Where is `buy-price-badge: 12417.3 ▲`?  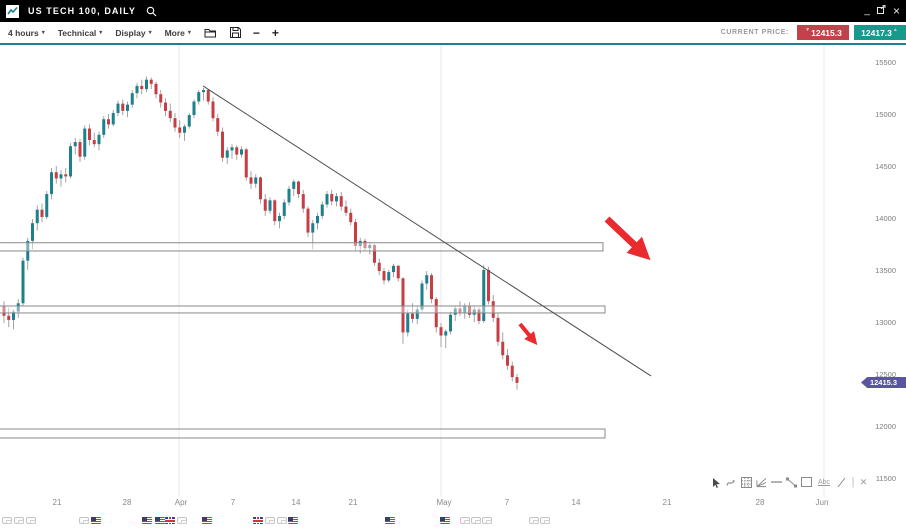 buy-price-badge: 12417.3 ▲ is located at coordinates (880, 32).